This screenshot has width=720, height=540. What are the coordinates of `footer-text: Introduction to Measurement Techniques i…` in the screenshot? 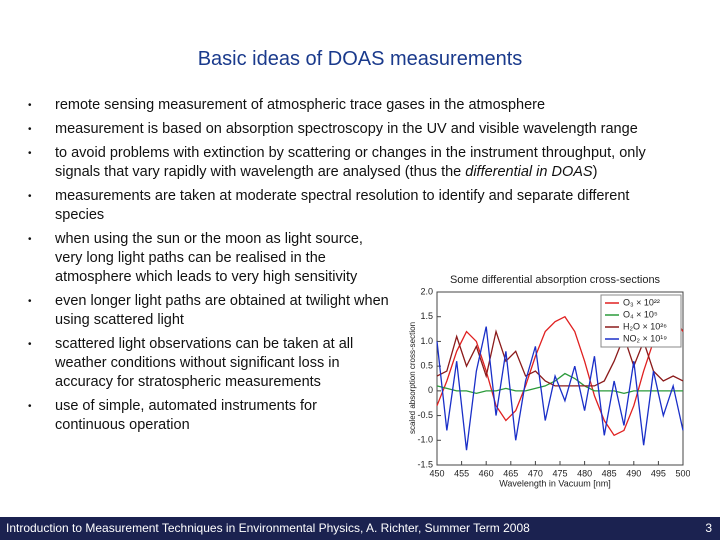 It's located at (268, 528).